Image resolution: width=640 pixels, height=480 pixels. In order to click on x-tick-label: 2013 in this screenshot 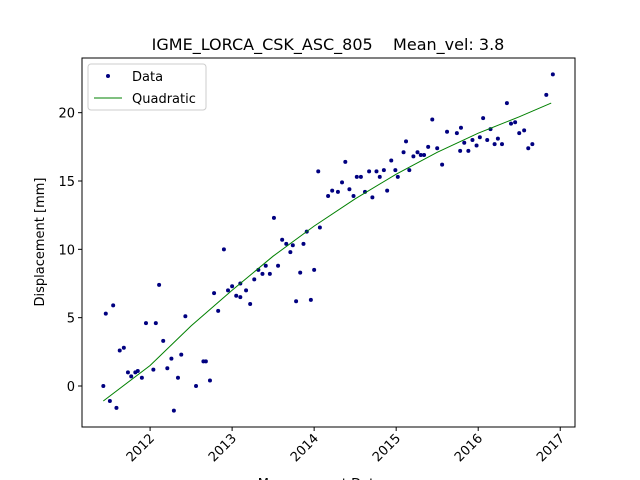, I will do `click(223, 448)`.